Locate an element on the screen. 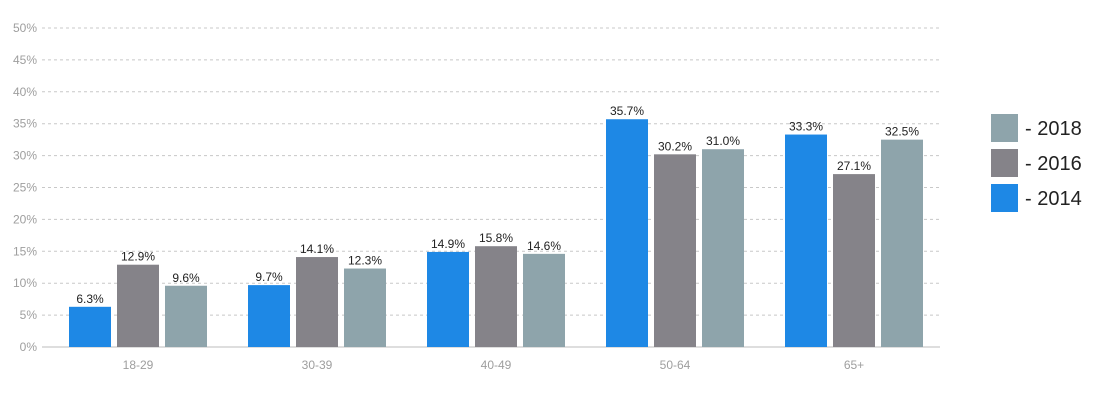 This screenshot has height=416, width=1110. bar-data-label: 9.7% is located at coordinates (269, 277).